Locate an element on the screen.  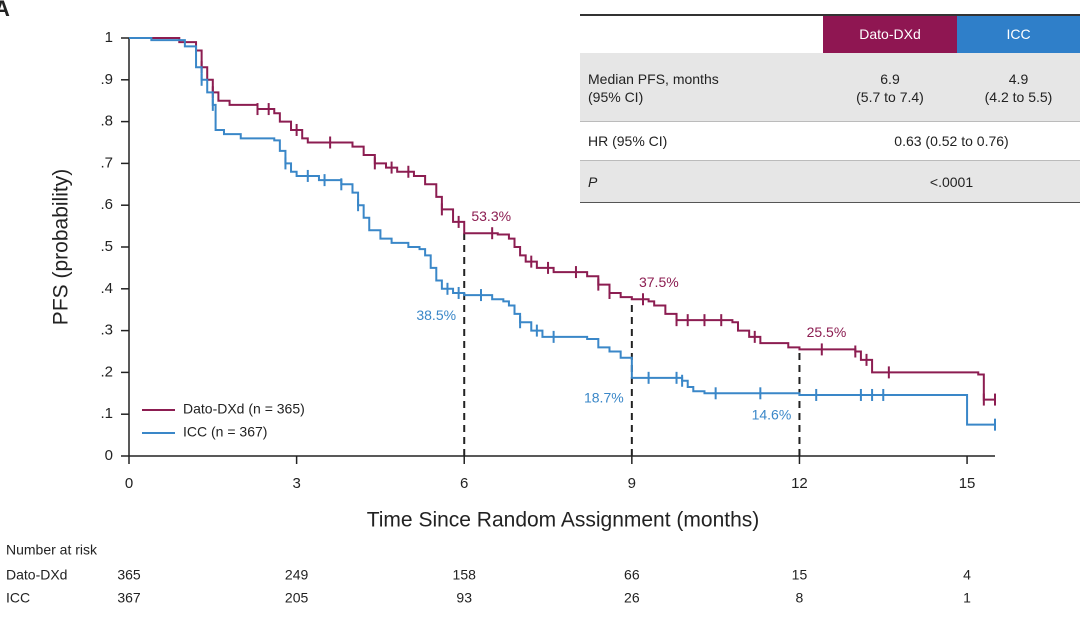
cell: <.0001 is located at coordinates (951, 182).